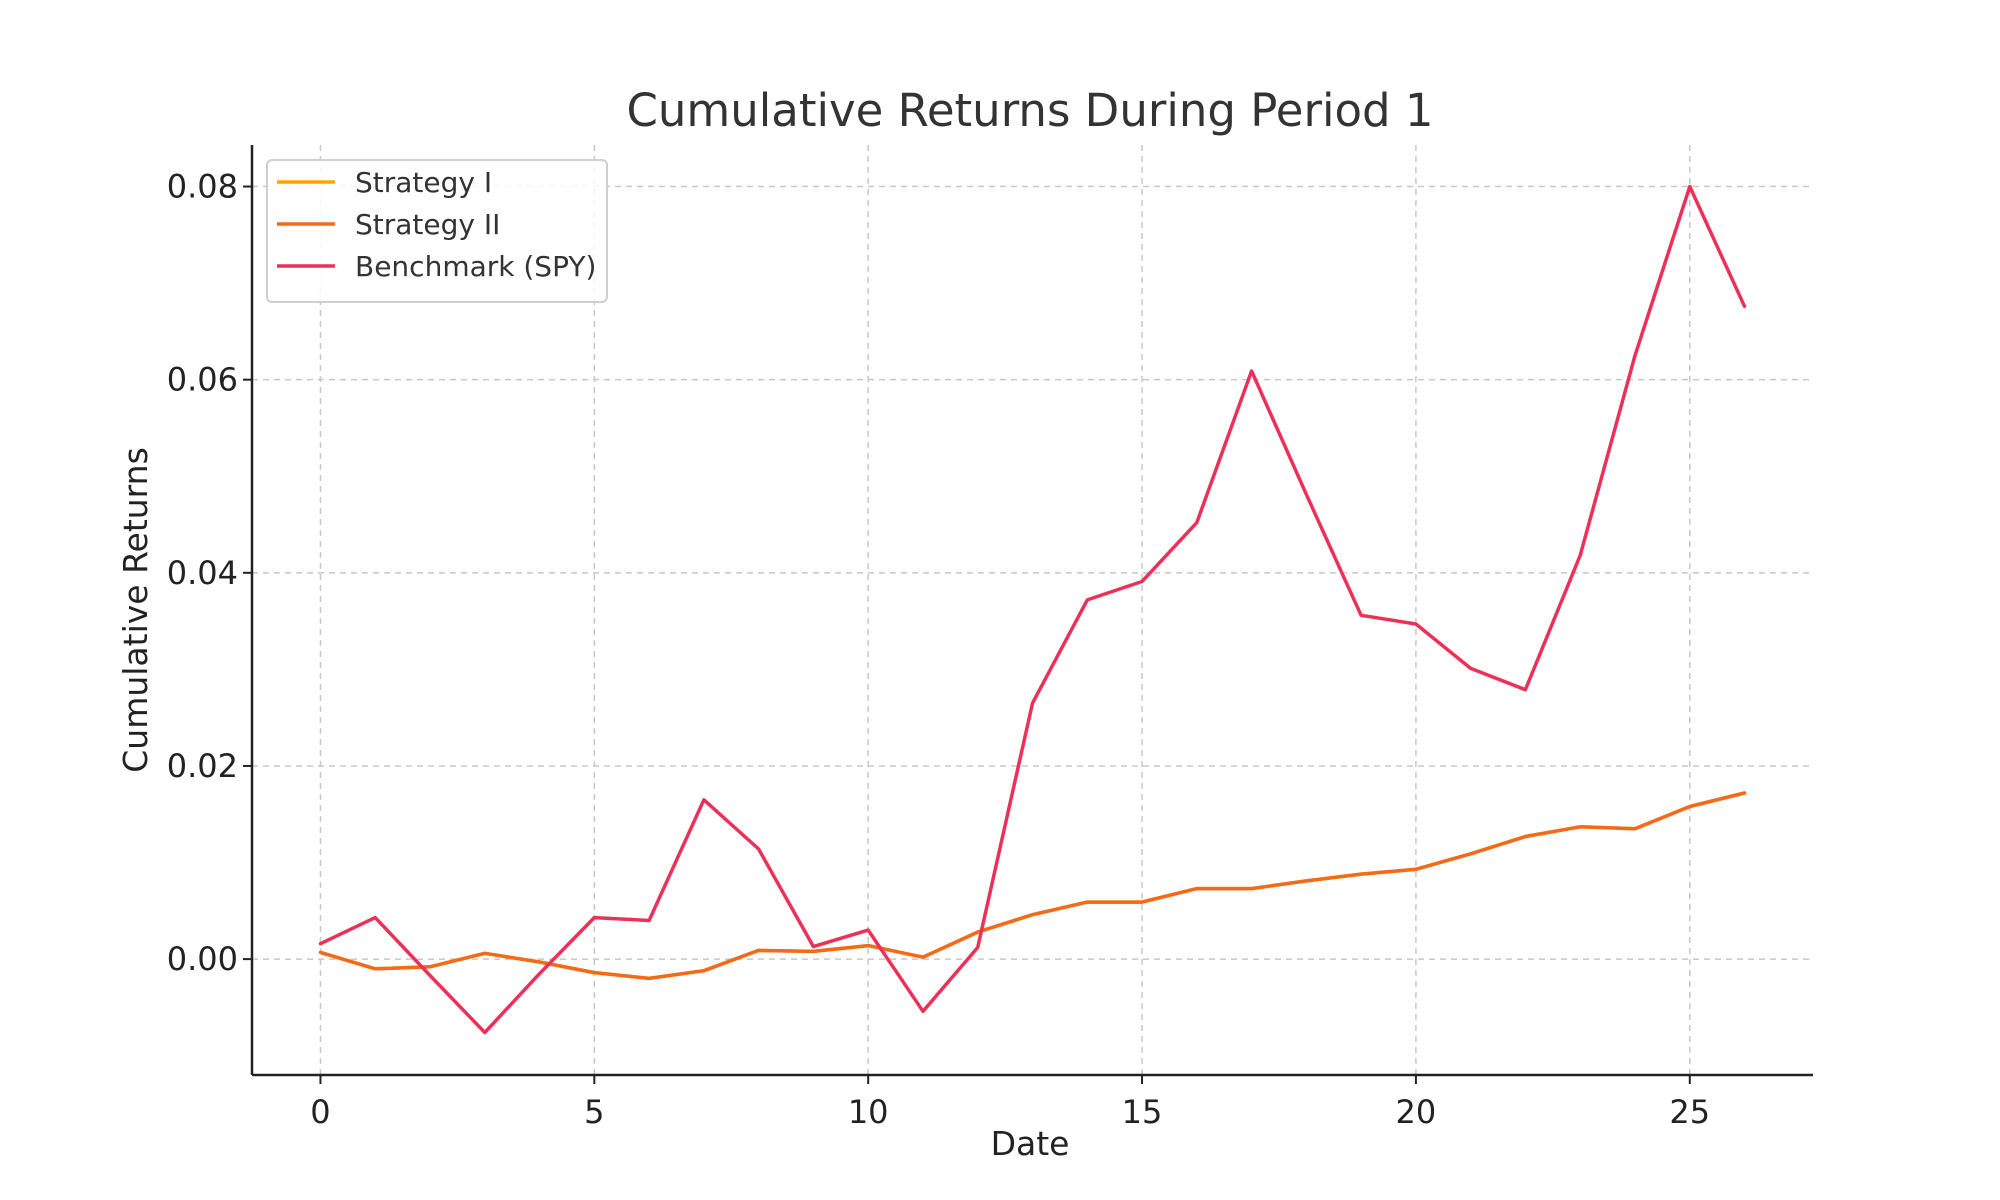 This screenshot has height=1200, width=2000. Describe the element at coordinates (594, 1112) in the screenshot. I see `x-tick-label: 5` at that location.